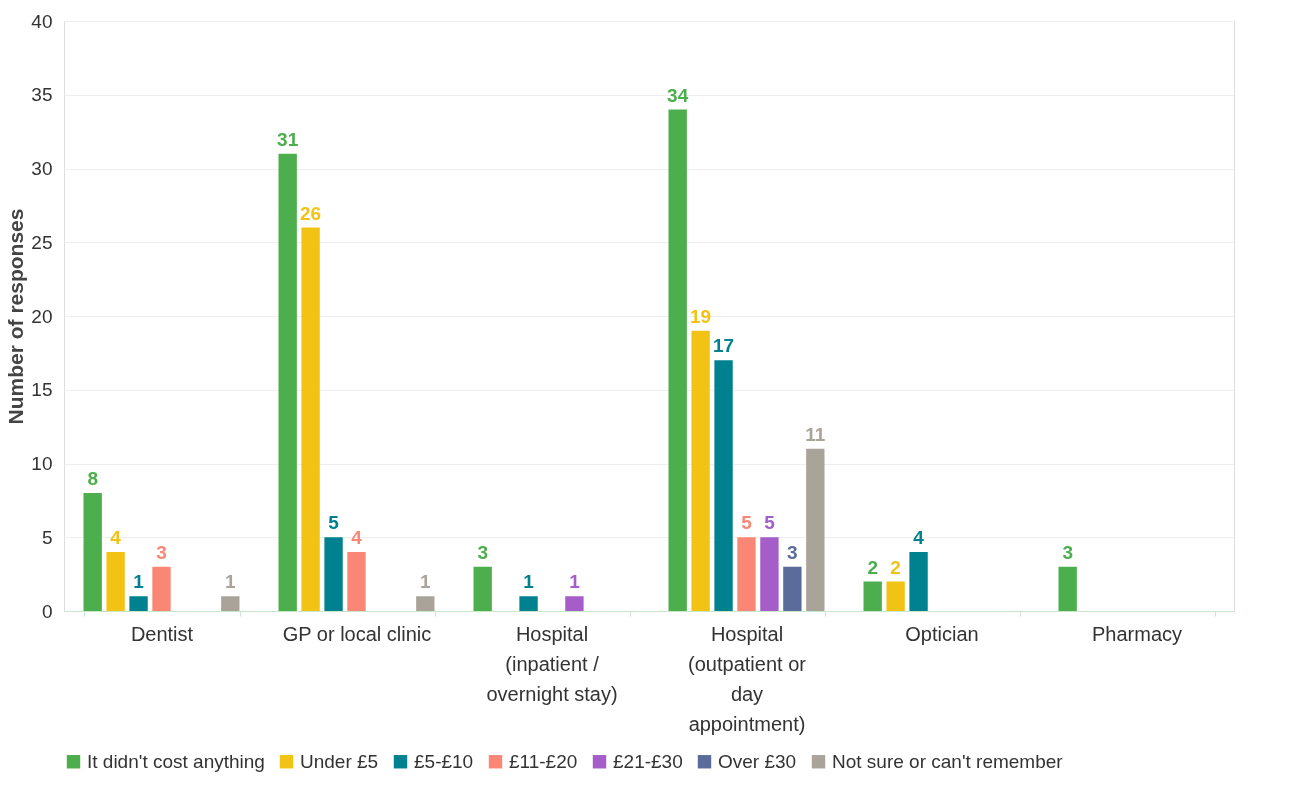 Image resolution: width=1289 pixels, height=791 pixels. I want to click on legend-label: Under £5, so click(339, 761).